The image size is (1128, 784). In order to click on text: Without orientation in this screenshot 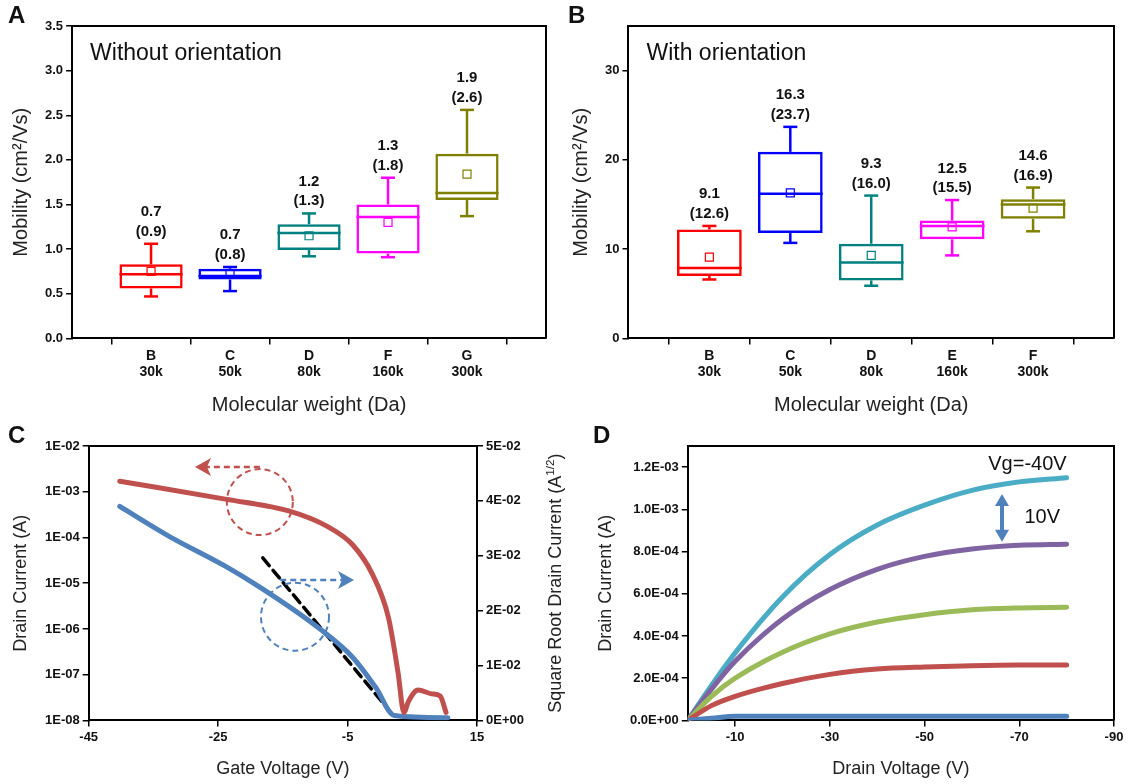, I will do `click(186, 51)`.